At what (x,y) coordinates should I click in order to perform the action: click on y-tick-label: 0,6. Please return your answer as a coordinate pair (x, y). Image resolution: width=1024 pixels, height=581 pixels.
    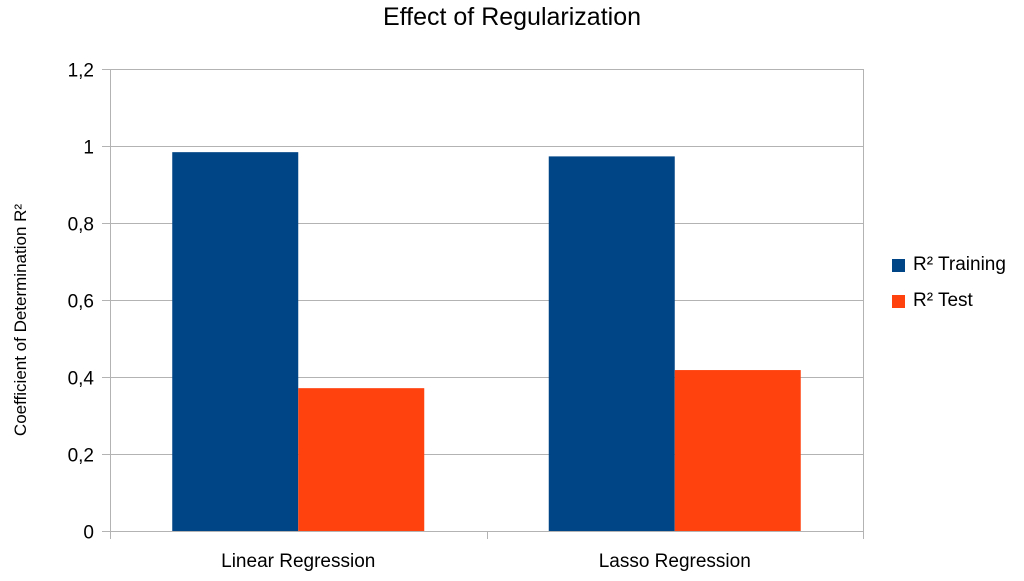
    Looking at the image, I should click on (81, 302).